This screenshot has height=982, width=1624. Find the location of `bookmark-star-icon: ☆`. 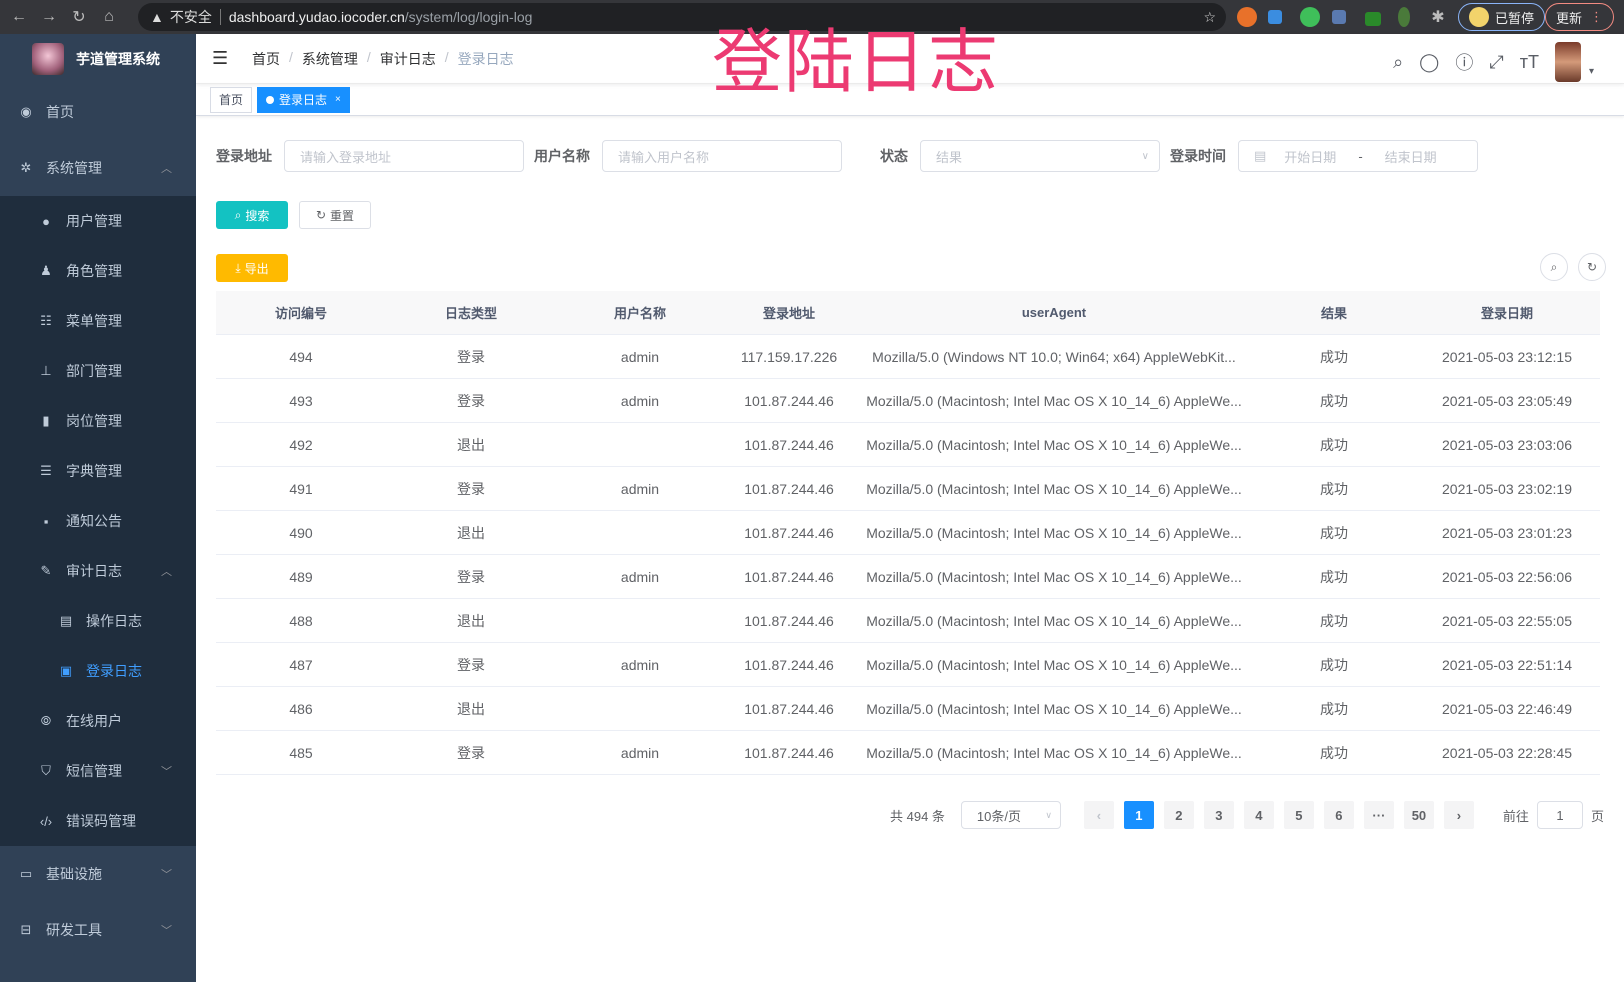

bookmark-star-icon: ☆ is located at coordinates (1209, 16).